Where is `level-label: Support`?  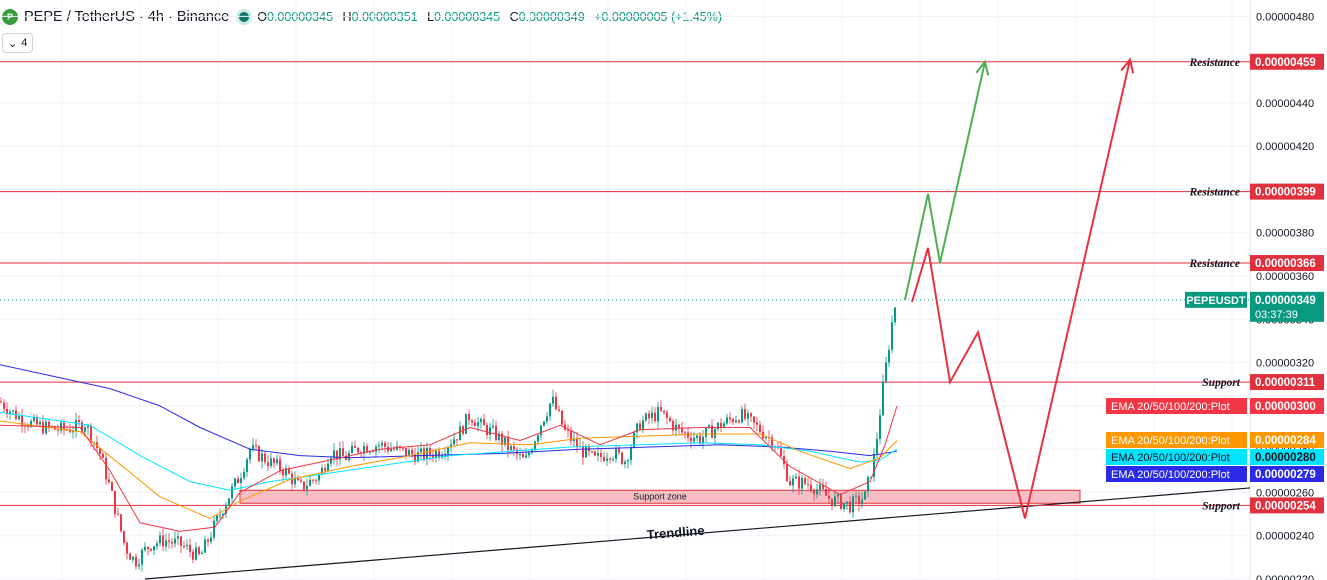 level-label: Support is located at coordinates (1221, 506).